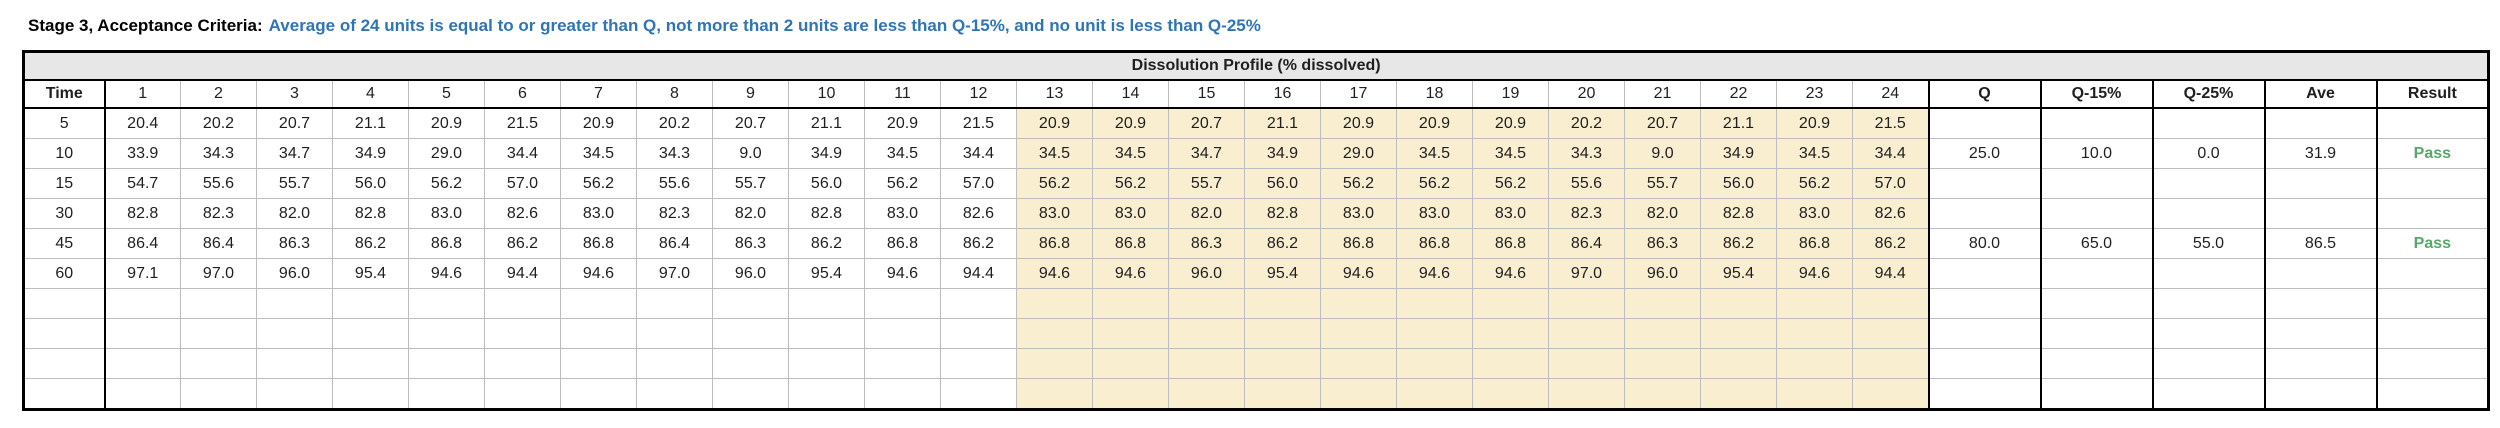 This screenshot has width=2500, height=428. What do you see at coordinates (1054, 94) in the screenshot?
I see `unit-column-header-13: 13` at bounding box center [1054, 94].